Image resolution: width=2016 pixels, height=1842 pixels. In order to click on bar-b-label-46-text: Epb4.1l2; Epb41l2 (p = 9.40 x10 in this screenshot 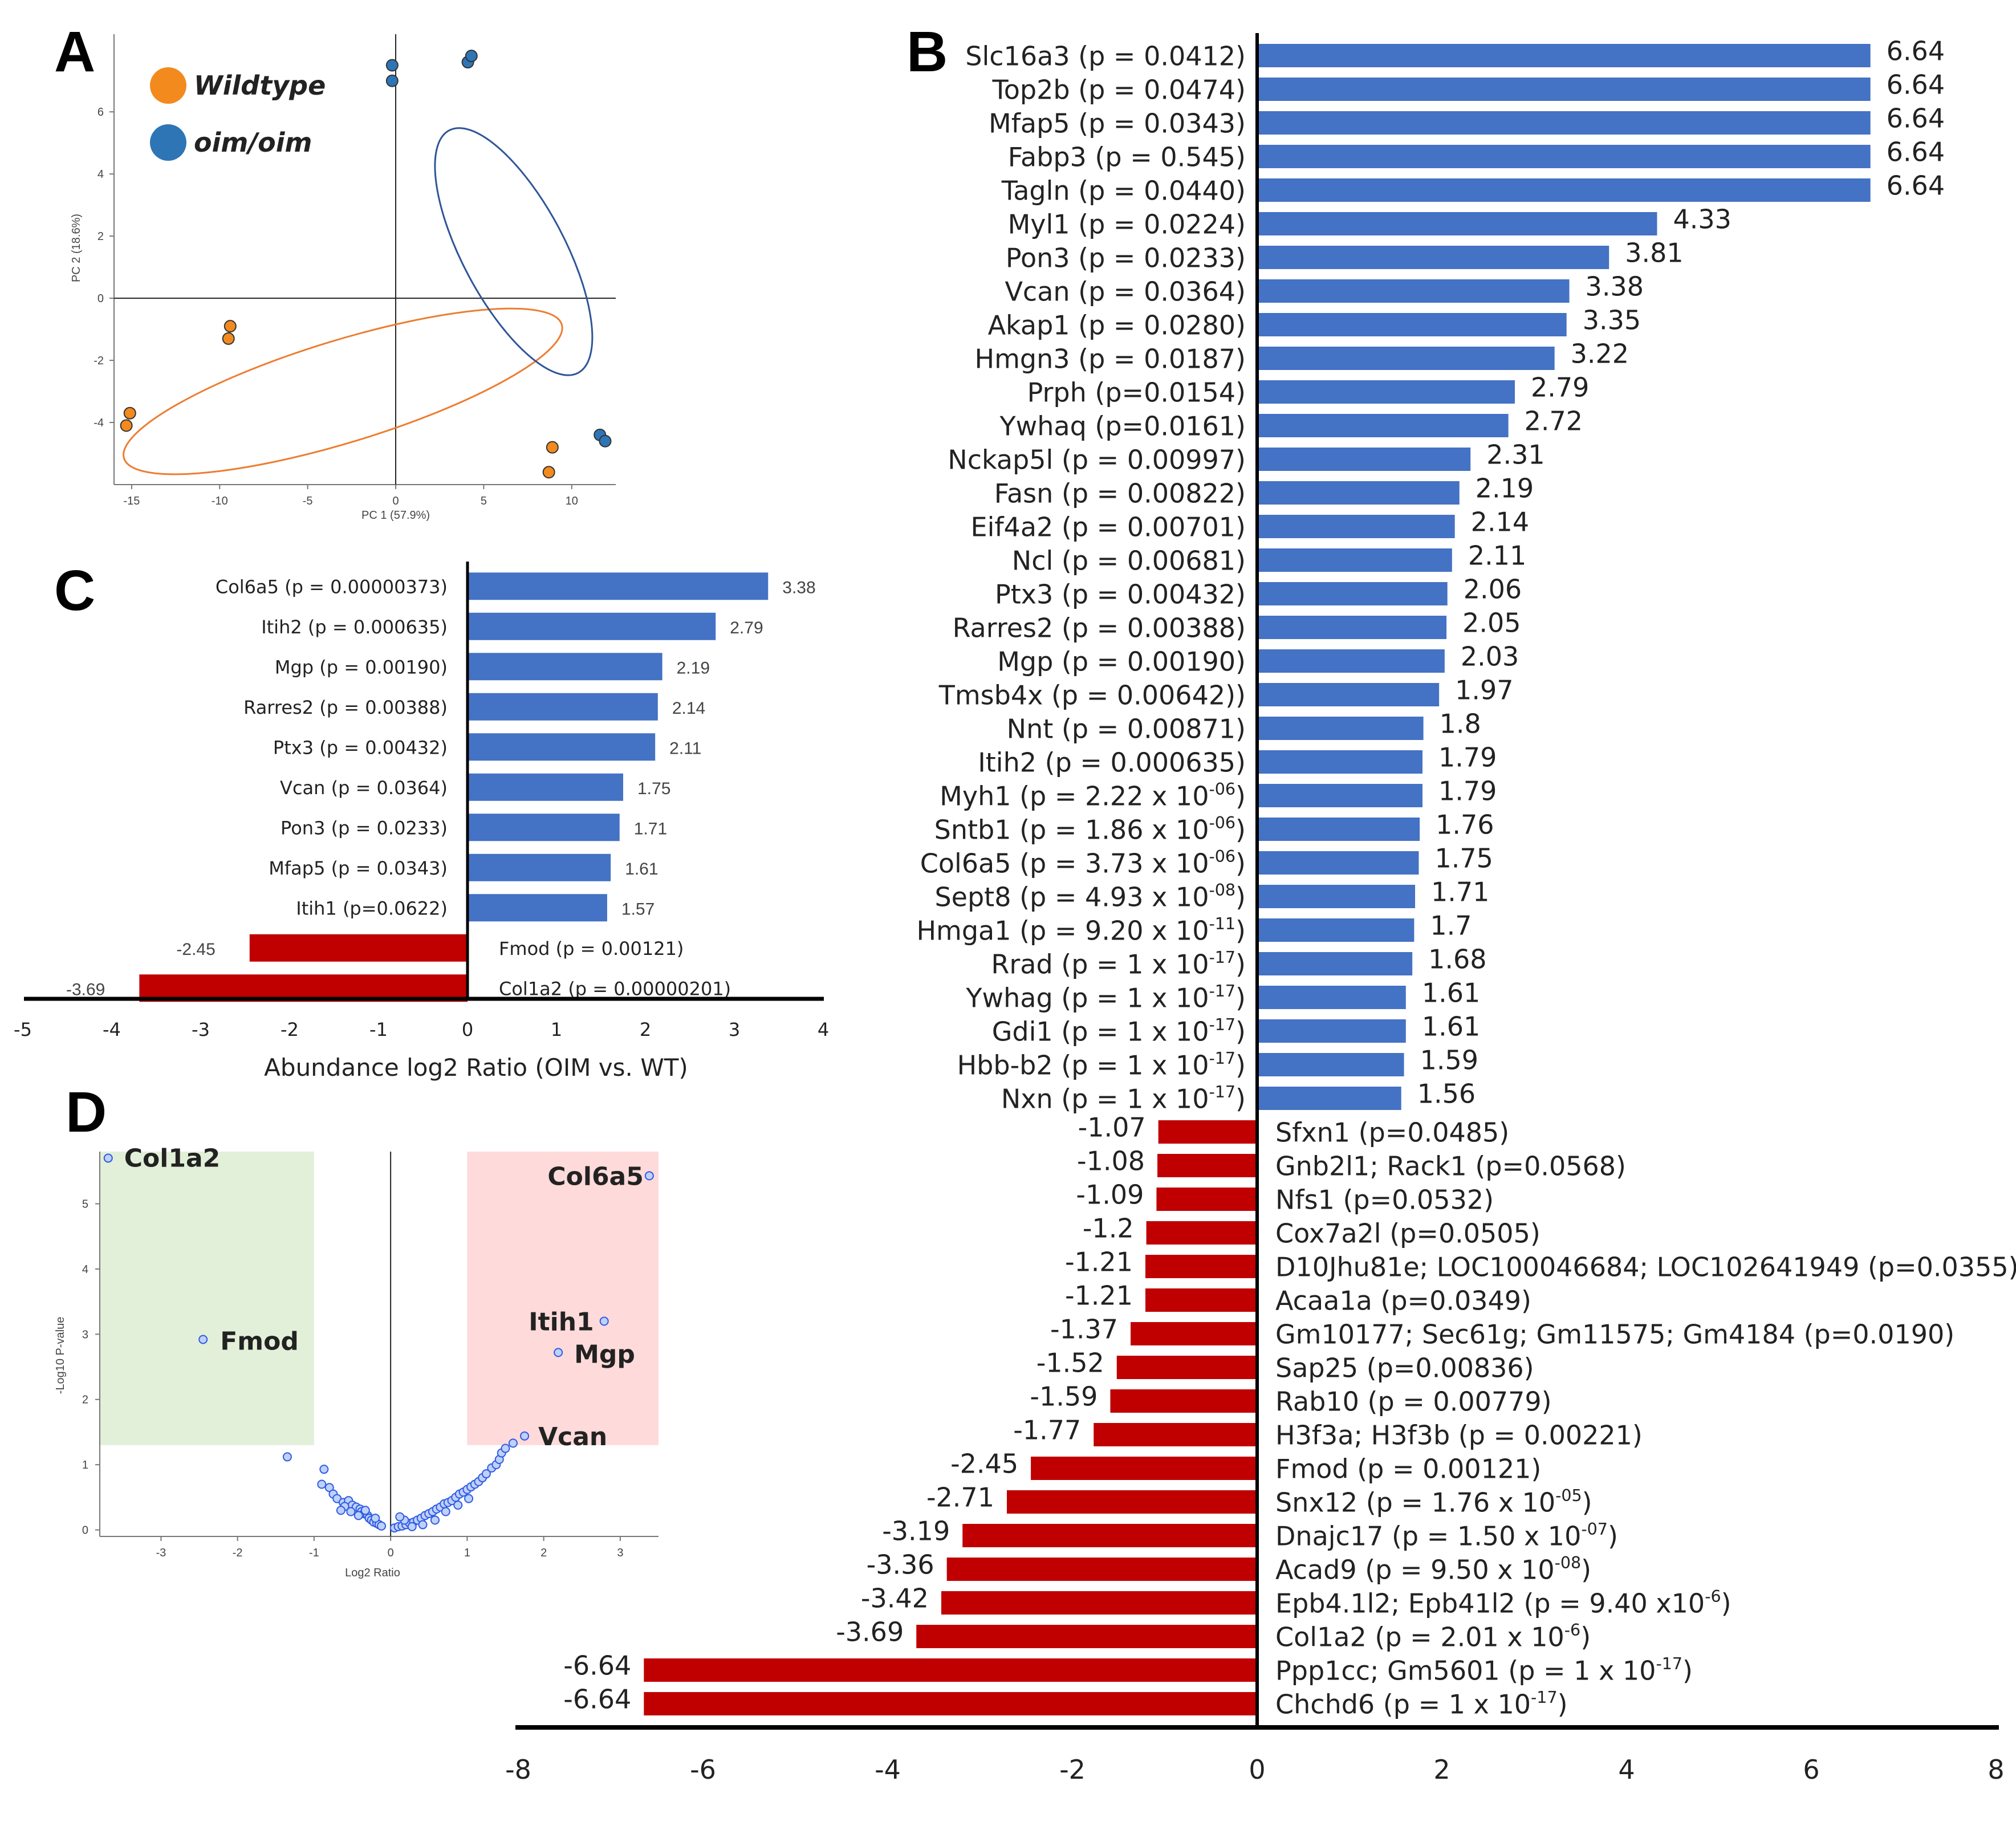, I will do `click(1490, 1603)`.